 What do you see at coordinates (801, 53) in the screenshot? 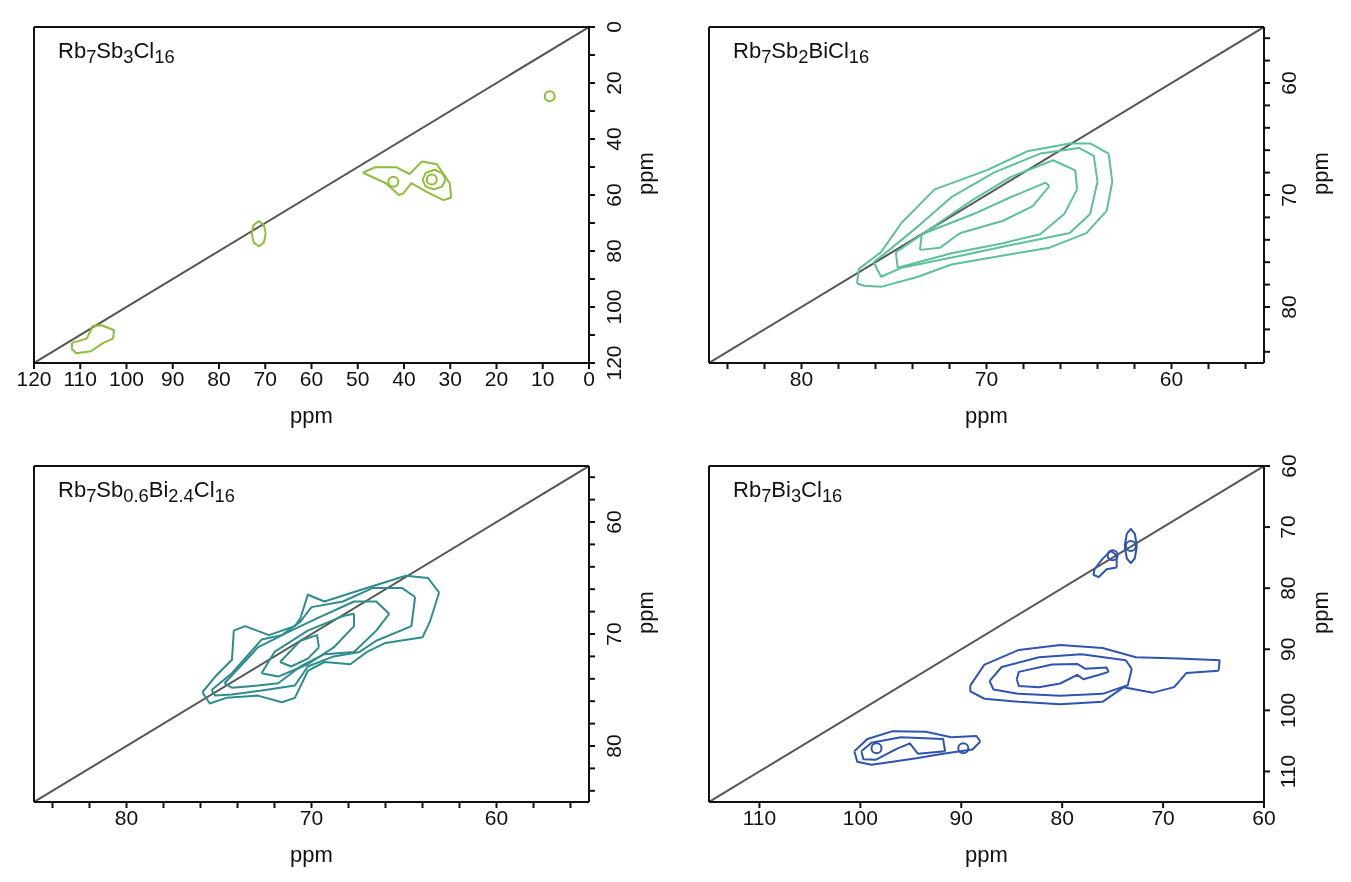
I see `text: Rb$_{7}$Sb$_{2}$BiCl$_{16}$` at bounding box center [801, 53].